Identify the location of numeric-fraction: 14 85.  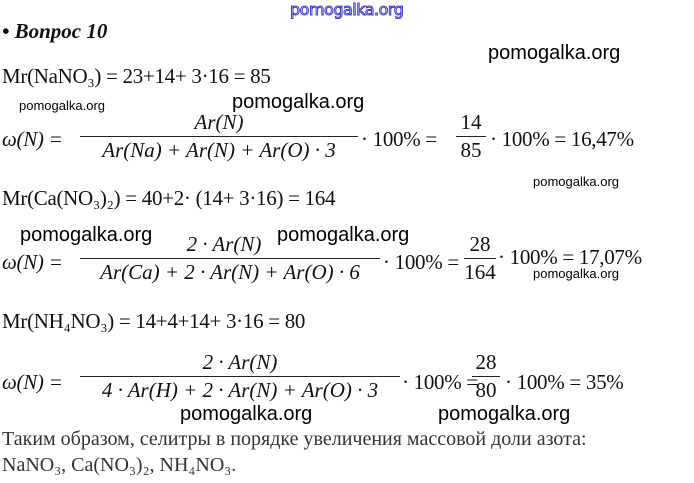
(471, 136).